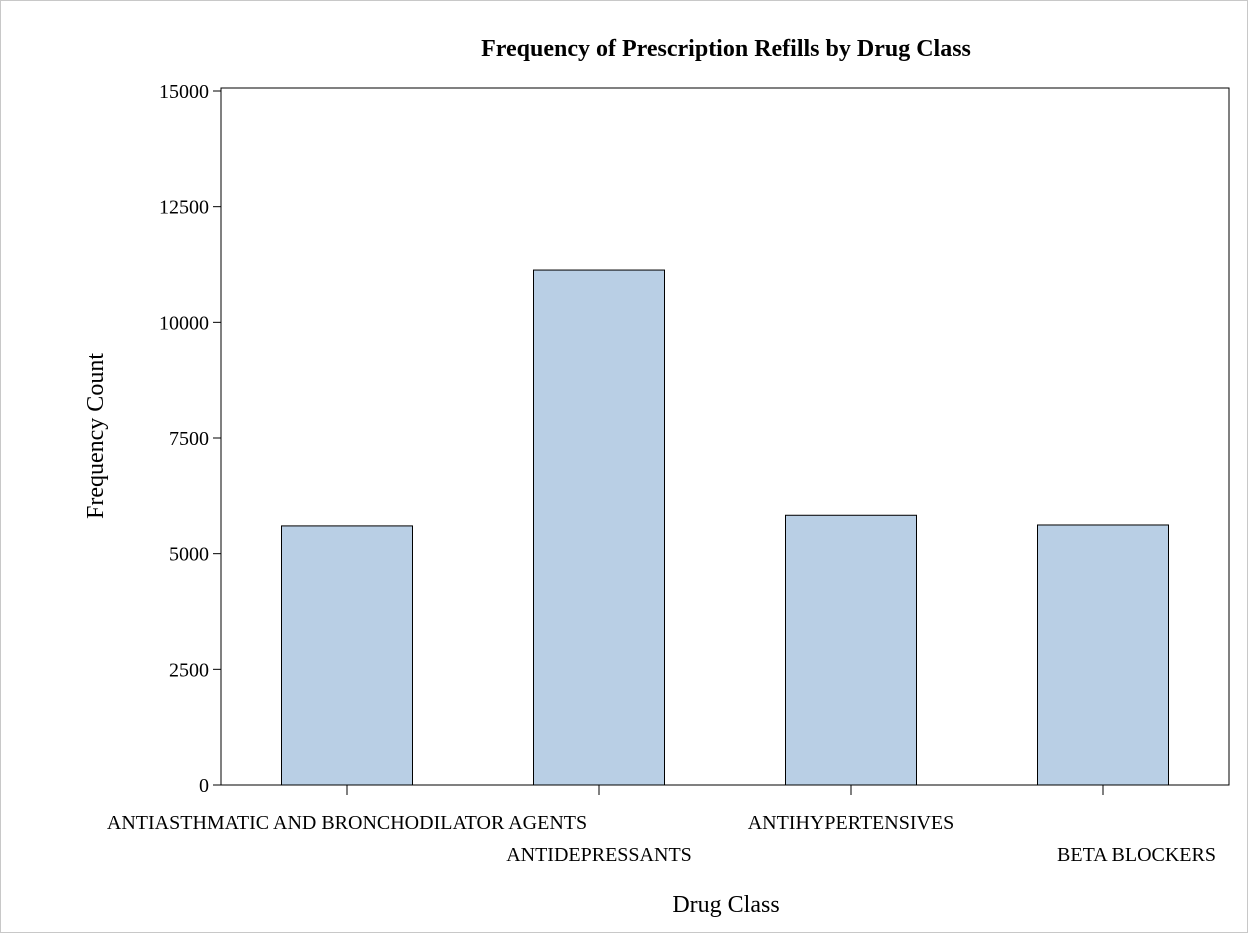 The image size is (1250, 935). Describe the element at coordinates (184, 323) in the screenshot. I see `y-tick-label: 10000` at that location.